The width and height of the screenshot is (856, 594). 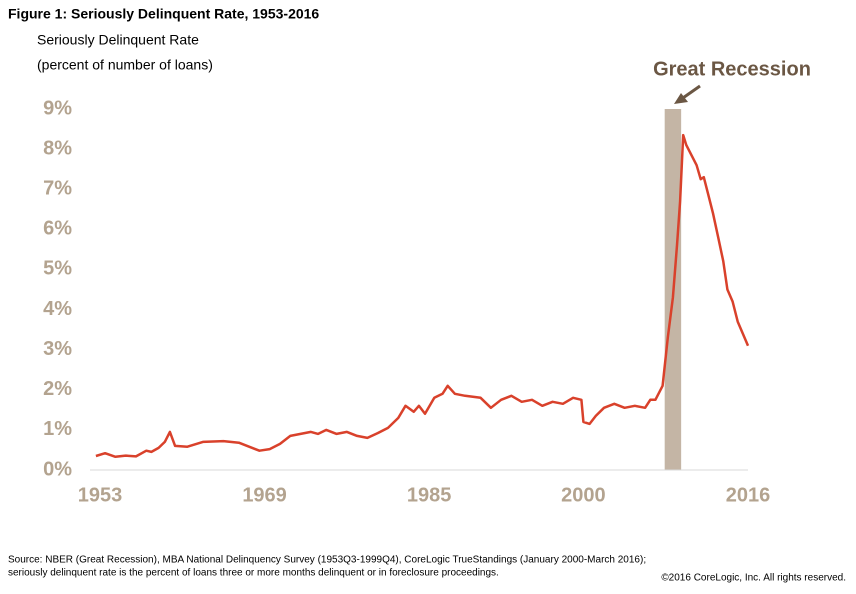 What do you see at coordinates (57, 269) in the screenshot?
I see `y-tick-label: 5%` at bounding box center [57, 269].